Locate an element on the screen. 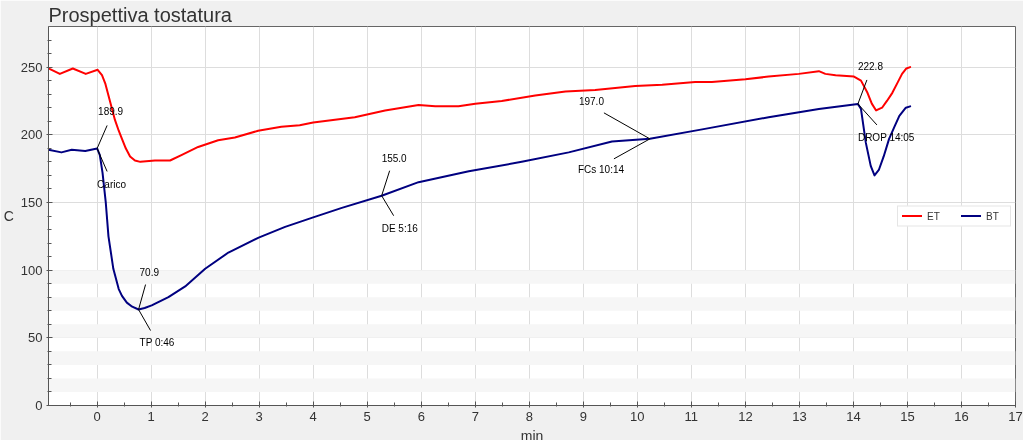 Image resolution: width=1023 pixels, height=440 pixels. annotation: 155.0 is located at coordinates (394, 158).